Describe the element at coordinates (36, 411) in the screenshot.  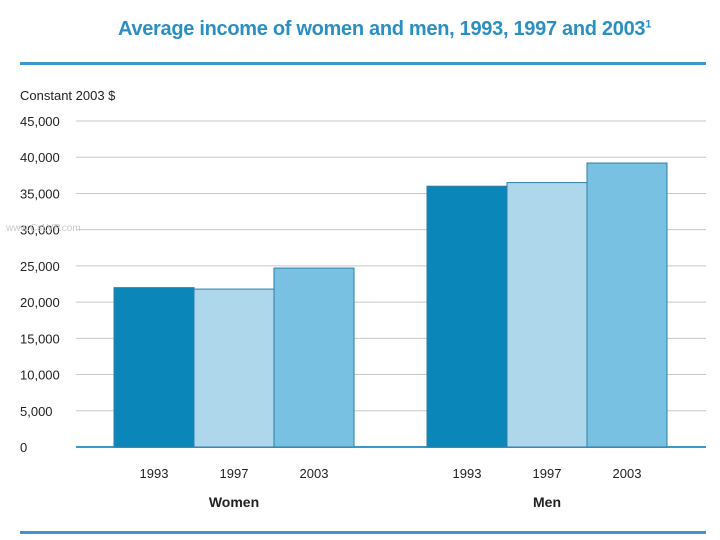
I see `y-tick-label: 5,000` at that location.